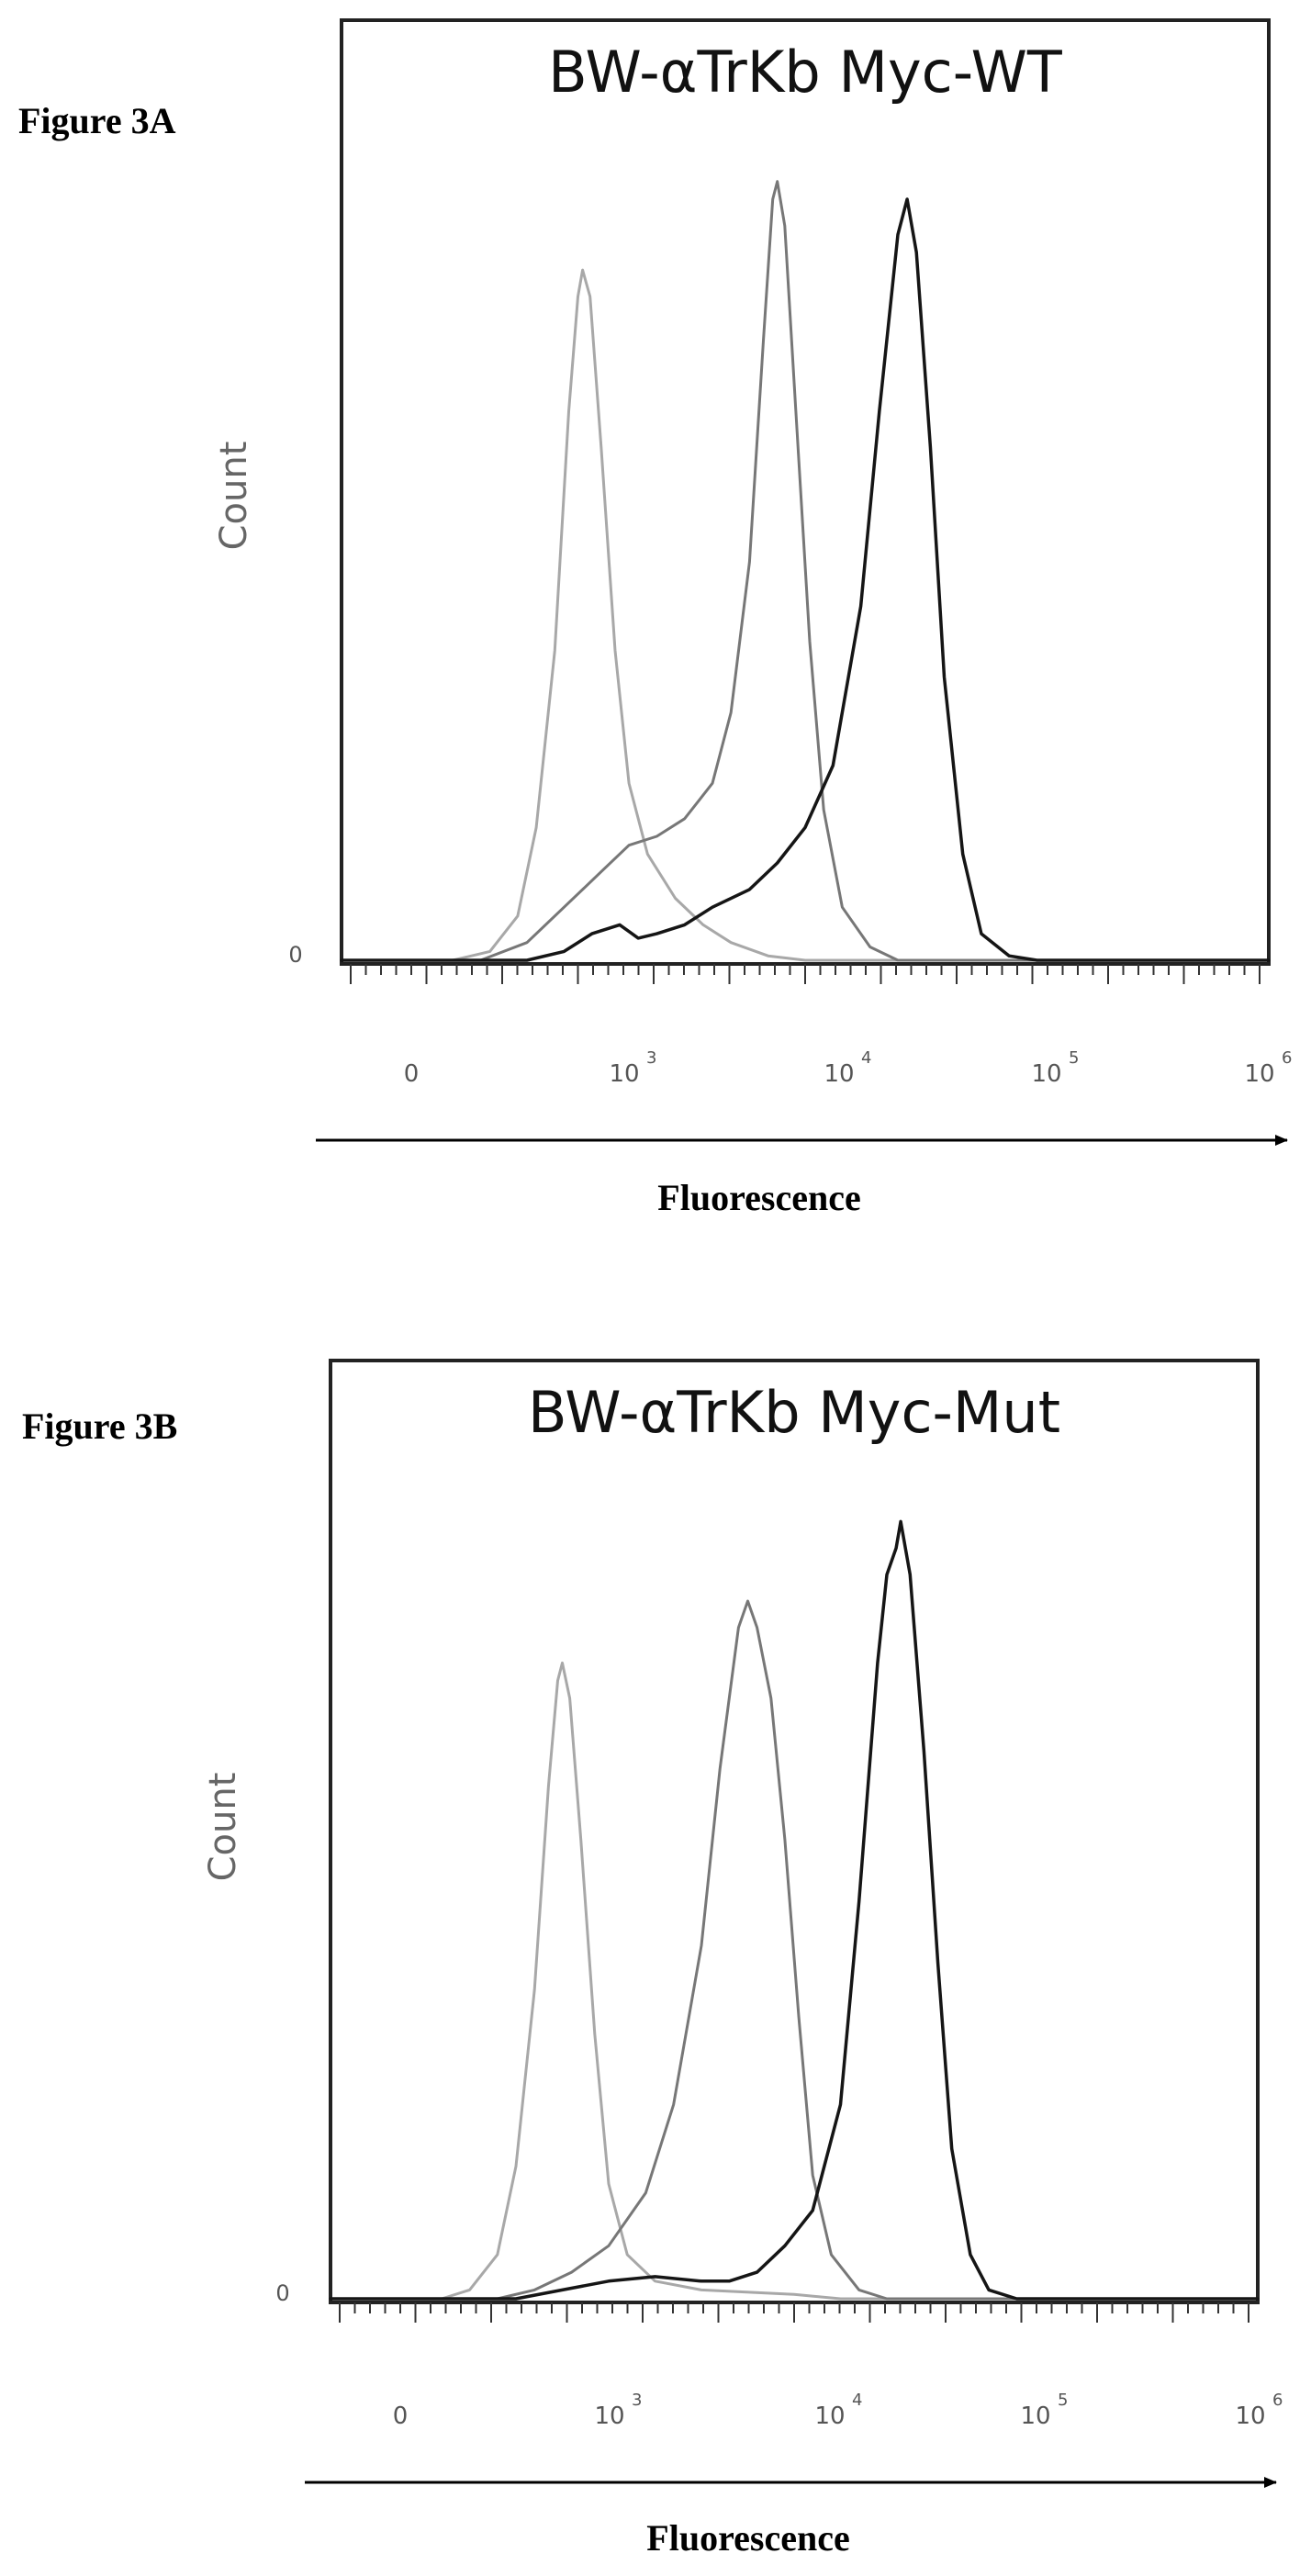  What do you see at coordinates (100, 1426) in the screenshot?
I see `figure-3b-label: Figure 3B` at bounding box center [100, 1426].